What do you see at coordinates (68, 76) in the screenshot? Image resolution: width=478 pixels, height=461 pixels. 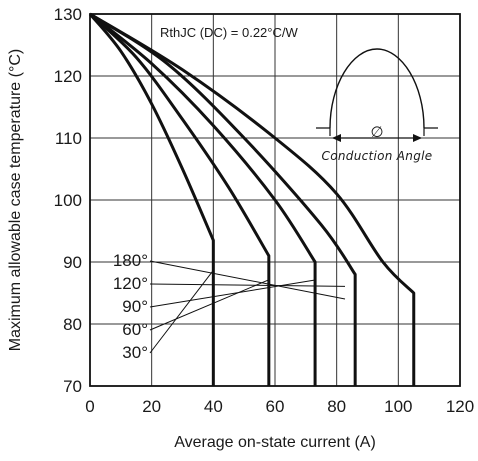 I see `y-tick-label: 120` at bounding box center [68, 76].